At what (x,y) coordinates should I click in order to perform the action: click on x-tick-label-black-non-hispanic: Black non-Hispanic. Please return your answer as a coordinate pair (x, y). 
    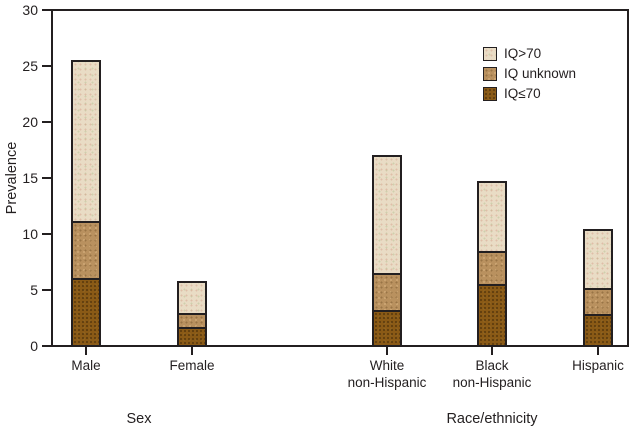
    Looking at the image, I should click on (492, 374).